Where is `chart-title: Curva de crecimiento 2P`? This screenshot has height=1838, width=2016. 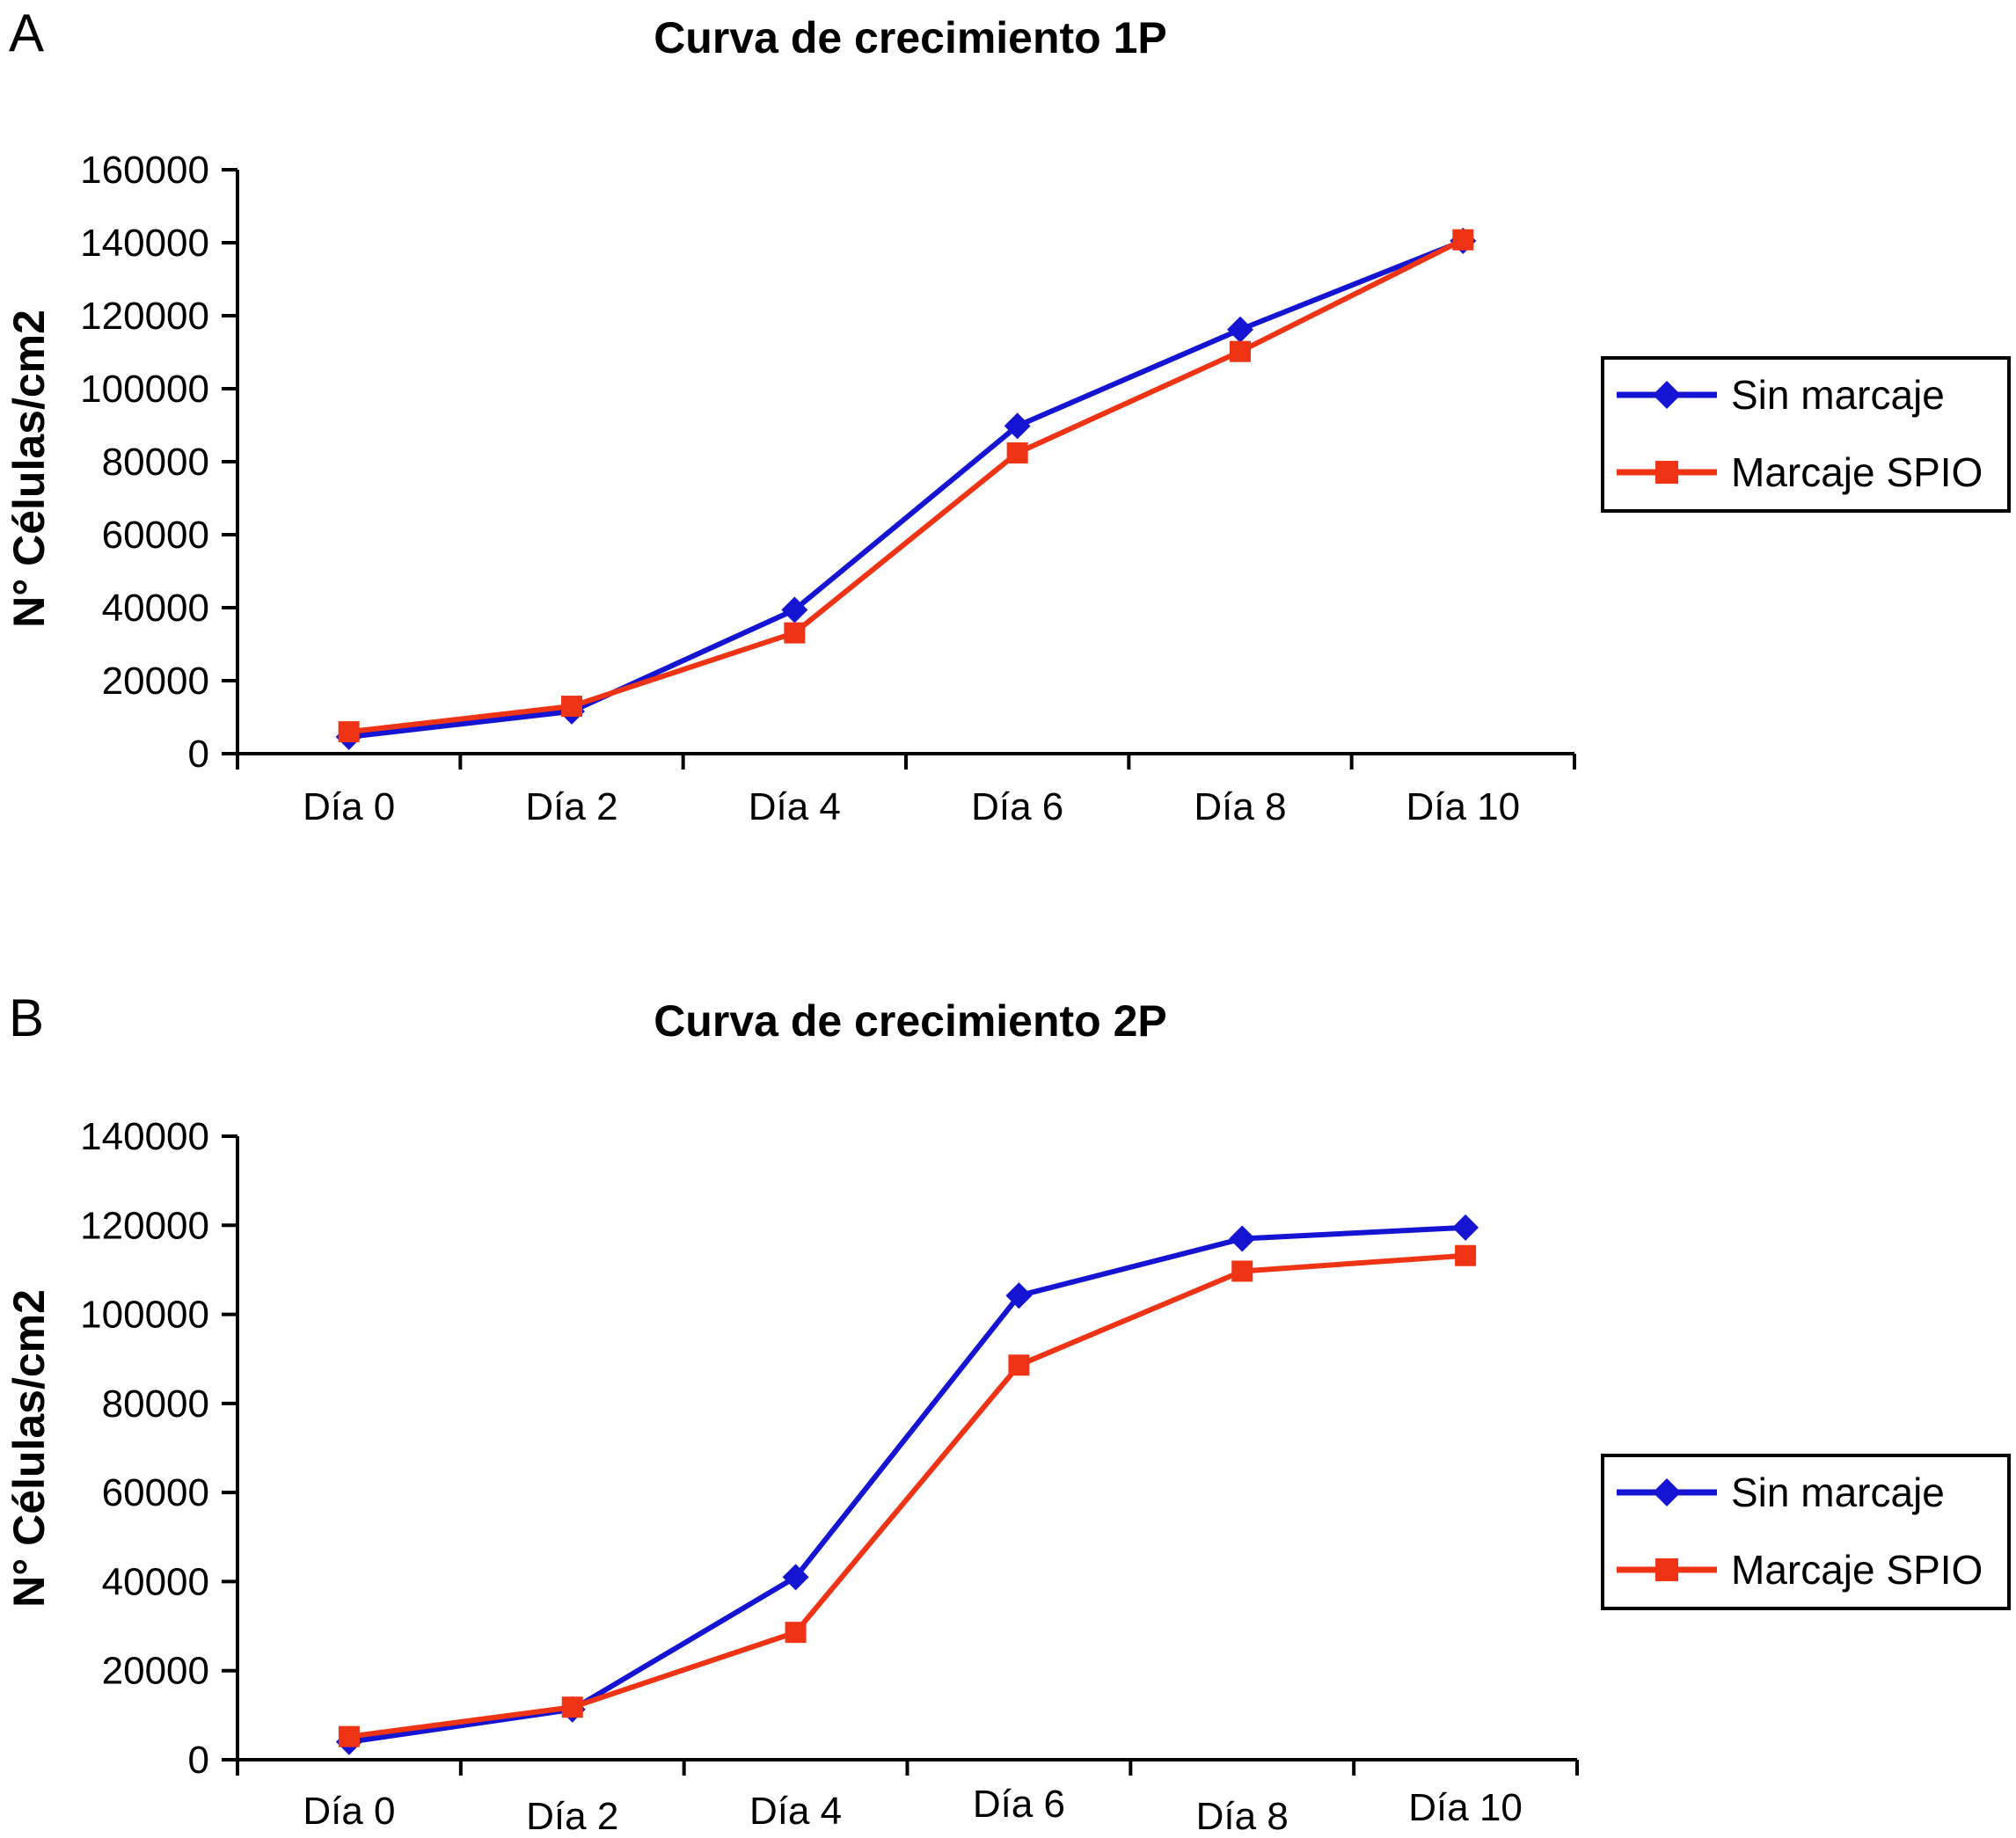
chart-title: Curva de crecimiento 2P is located at coordinates (911, 1021).